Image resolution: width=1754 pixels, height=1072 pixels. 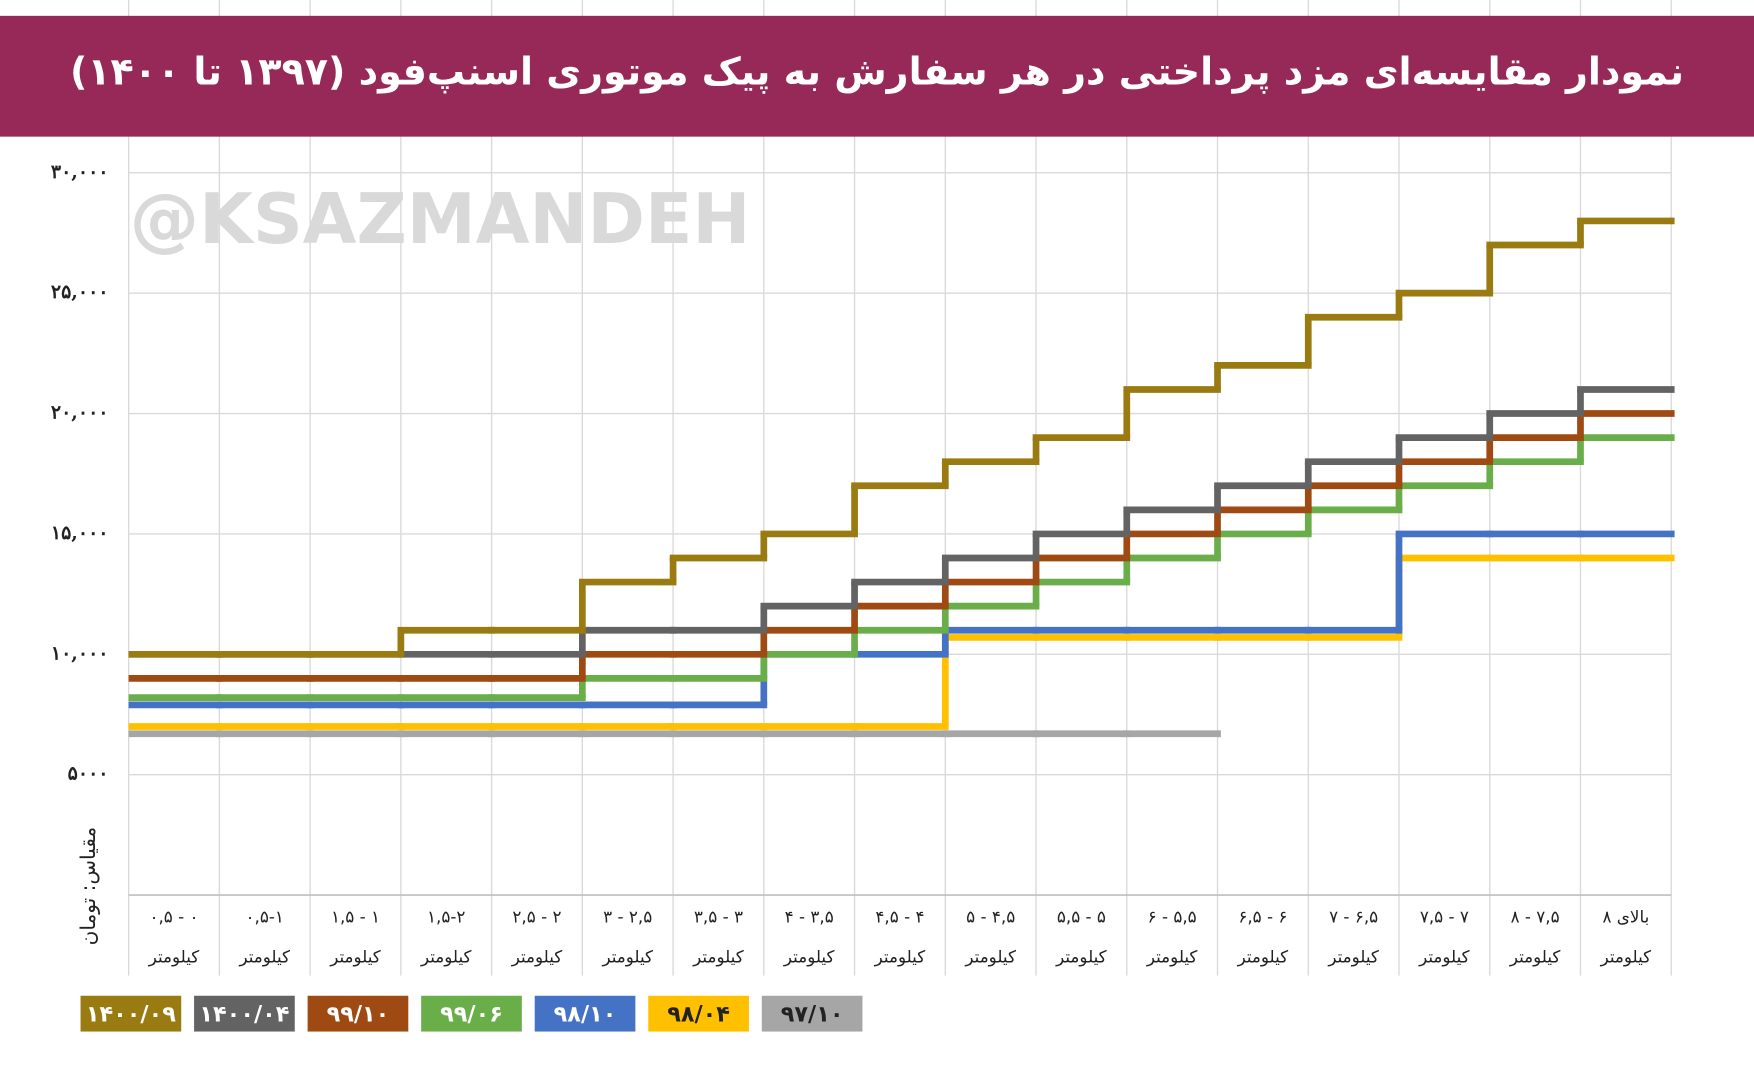 I want to click on x-tick-label: ۷,۵ - ۸, so click(x=1535, y=916).